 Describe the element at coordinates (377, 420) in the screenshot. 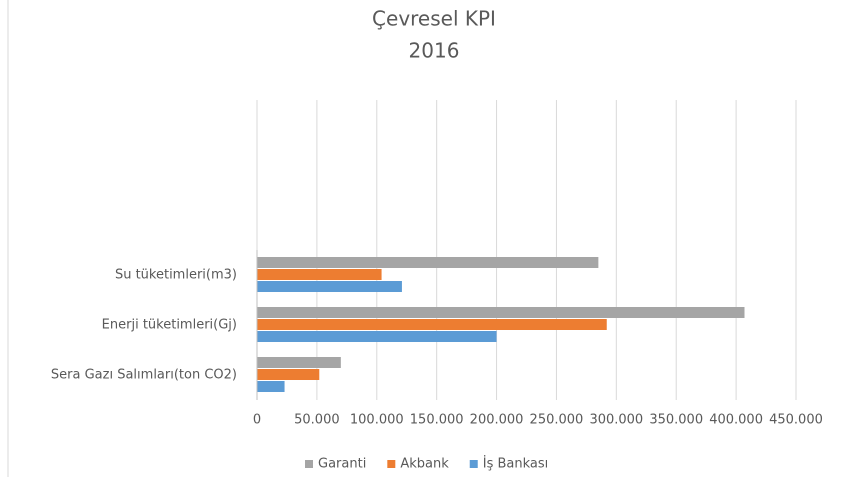

I see `x-tick-label: 100.000` at that location.